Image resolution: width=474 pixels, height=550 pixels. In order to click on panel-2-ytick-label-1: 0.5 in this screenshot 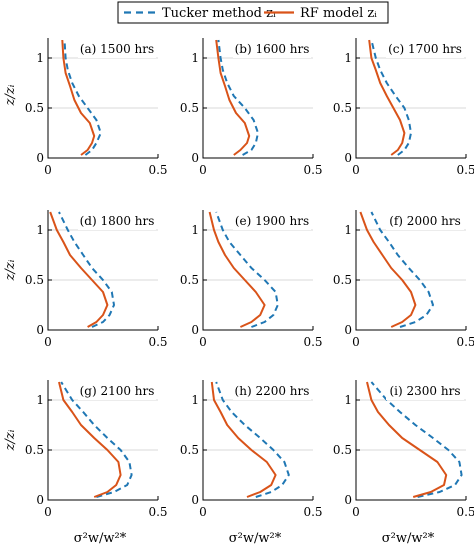, I will do `click(189, 108)`.